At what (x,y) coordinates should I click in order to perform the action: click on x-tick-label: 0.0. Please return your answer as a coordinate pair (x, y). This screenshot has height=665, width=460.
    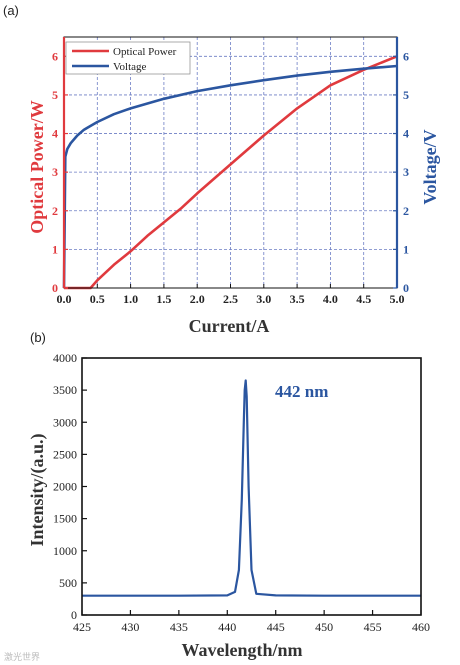
    Looking at the image, I should click on (64, 299).